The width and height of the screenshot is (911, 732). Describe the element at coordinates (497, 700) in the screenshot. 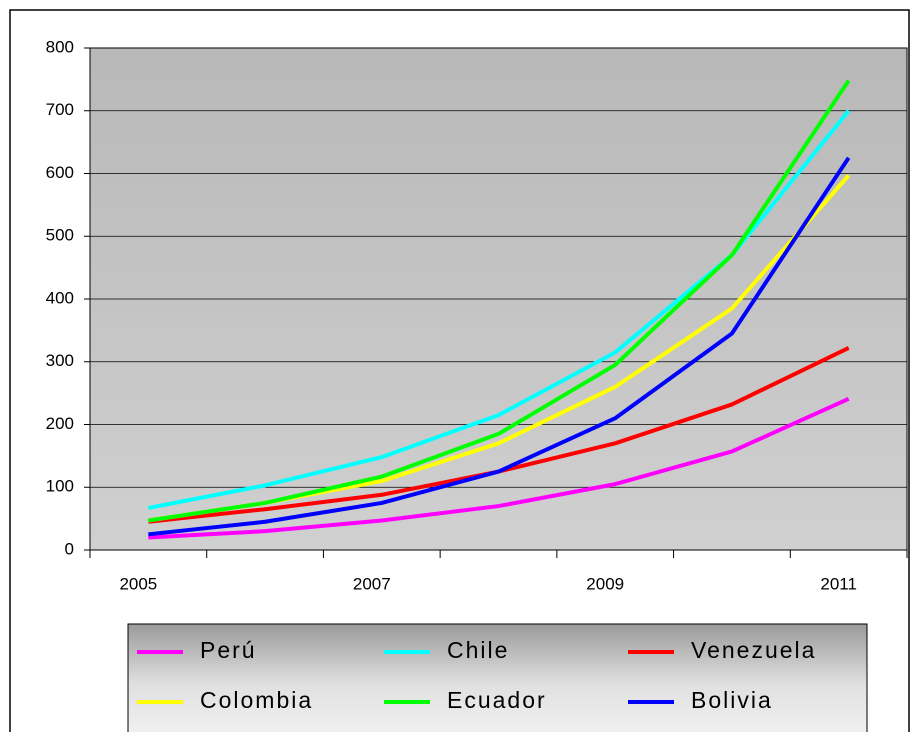

I see `legend-label: Ecuador` at that location.